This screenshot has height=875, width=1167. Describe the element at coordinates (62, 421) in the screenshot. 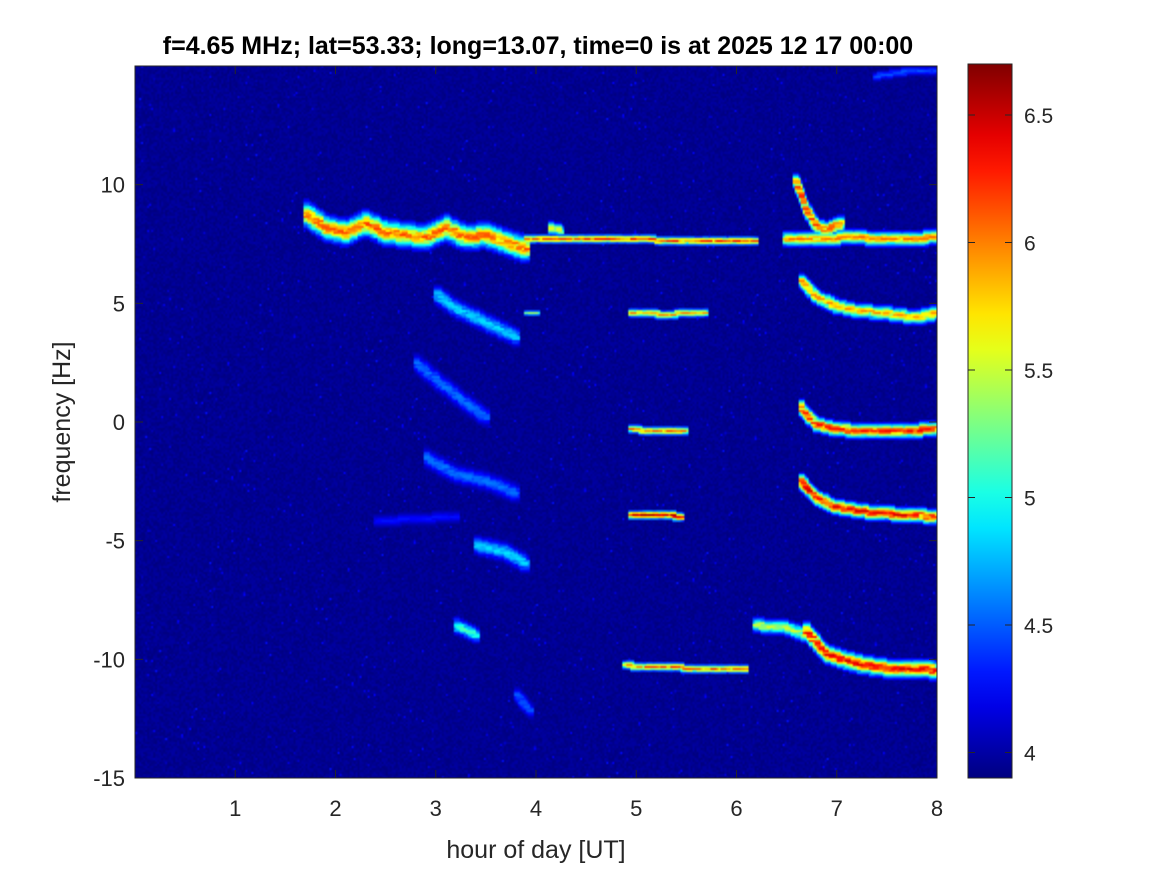

I see `y-axis-label: frequency [Hz]` at that location.